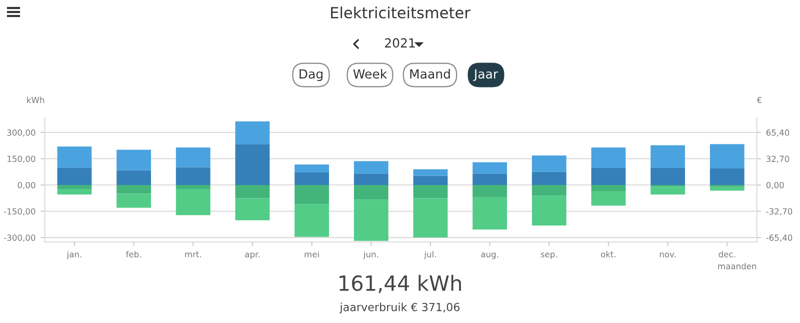  I want to click on x-tick-label: okt., so click(608, 254).